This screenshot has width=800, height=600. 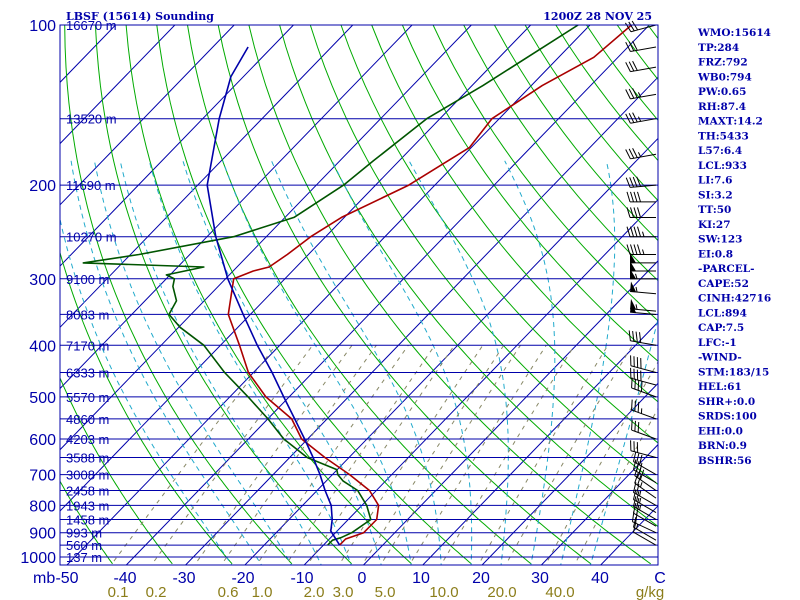 What do you see at coordinates (84, 533) in the screenshot?
I see `height-label: 993 m` at bounding box center [84, 533].